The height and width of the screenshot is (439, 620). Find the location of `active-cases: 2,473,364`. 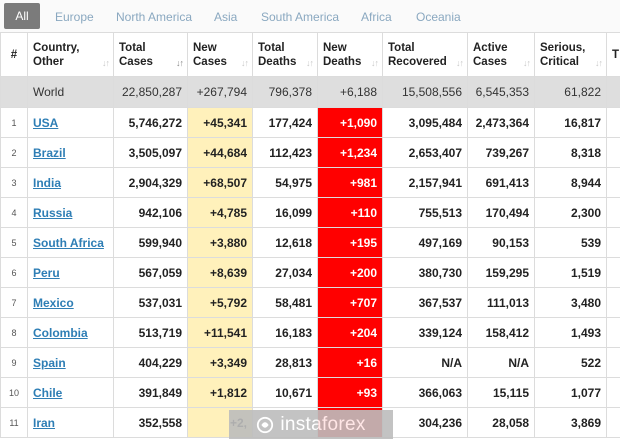

active-cases: 2,473,364 is located at coordinates (501, 122).